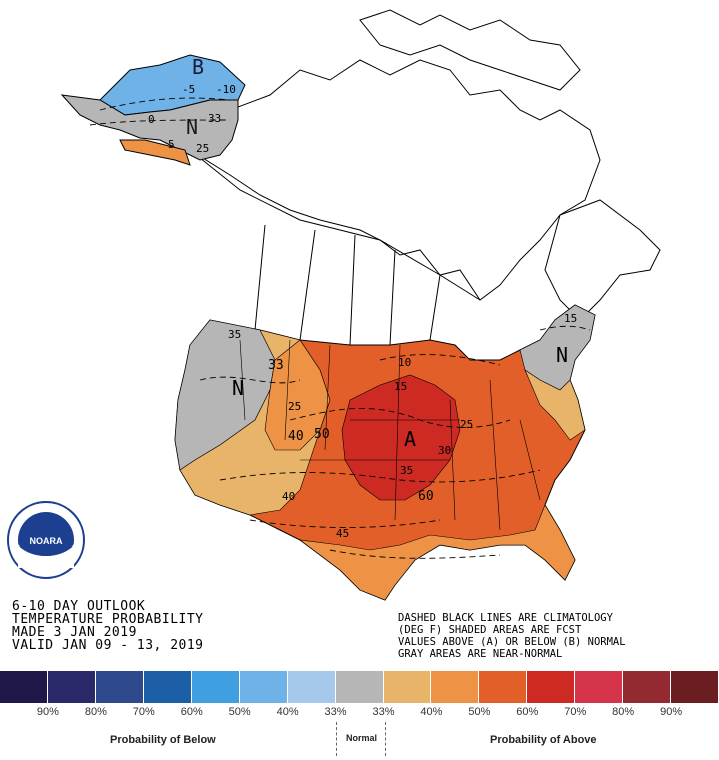 This screenshot has width=719, height=760. Describe the element at coordinates (575, 712) in the screenshot. I see `scale-tick-11: 70%` at that location.